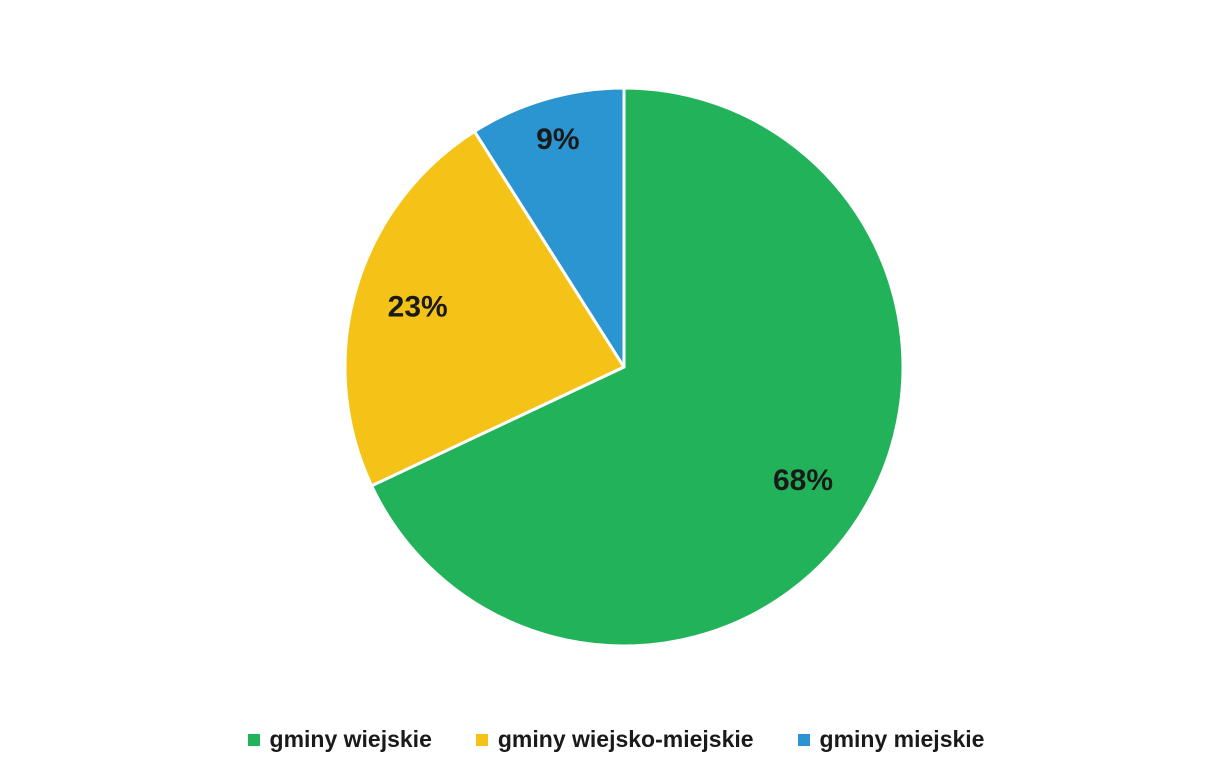 The width and height of the screenshot is (1232, 780). What do you see at coordinates (549, 227) in the screenshot?
I see `pie-slice-gminy-miejskie` at bounding box center [549, 227].